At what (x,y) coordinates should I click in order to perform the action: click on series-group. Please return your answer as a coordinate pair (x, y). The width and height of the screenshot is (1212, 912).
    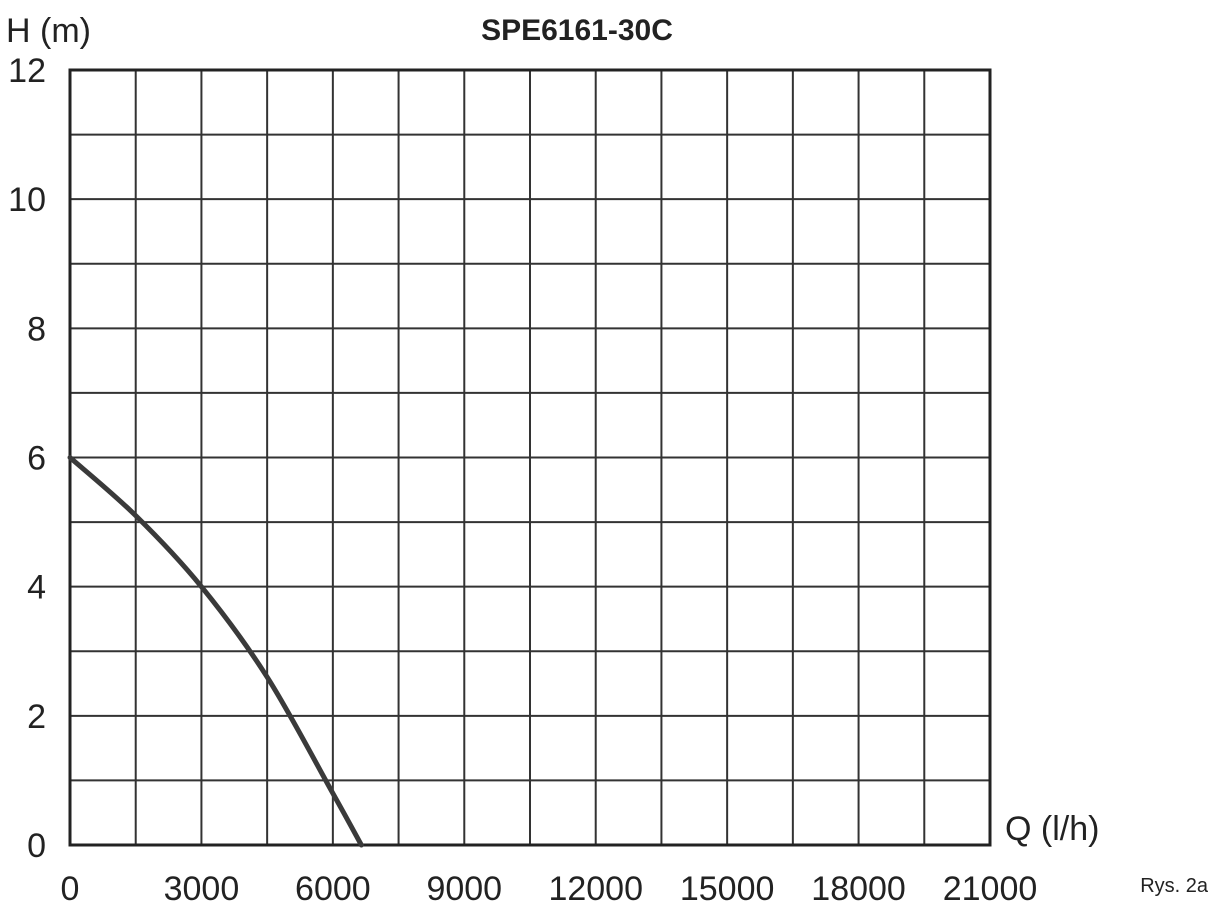
    Looking at the image, I should click on (215, 651).